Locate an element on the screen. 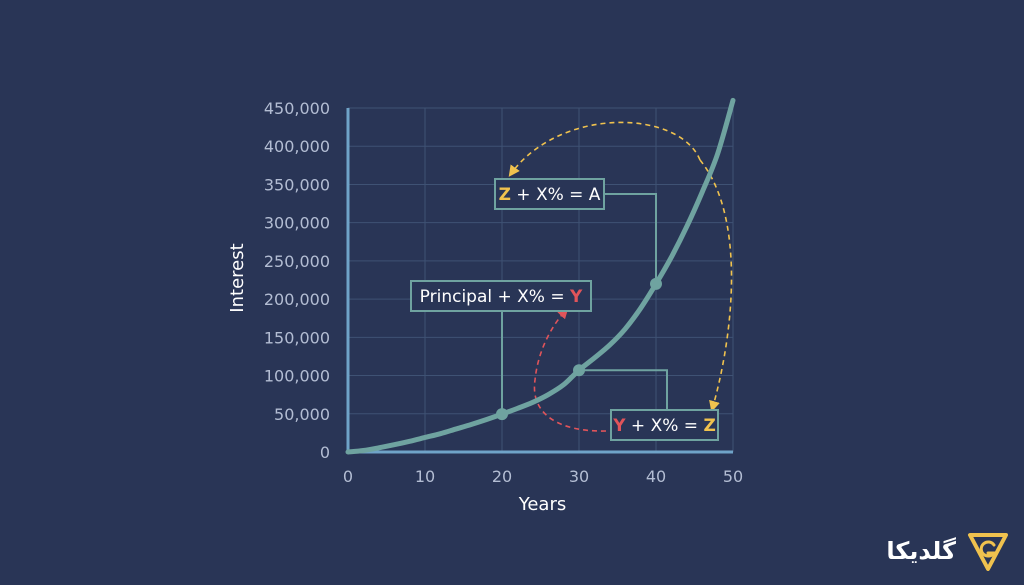  annotation-connectors is located at coordinates (584, 304).